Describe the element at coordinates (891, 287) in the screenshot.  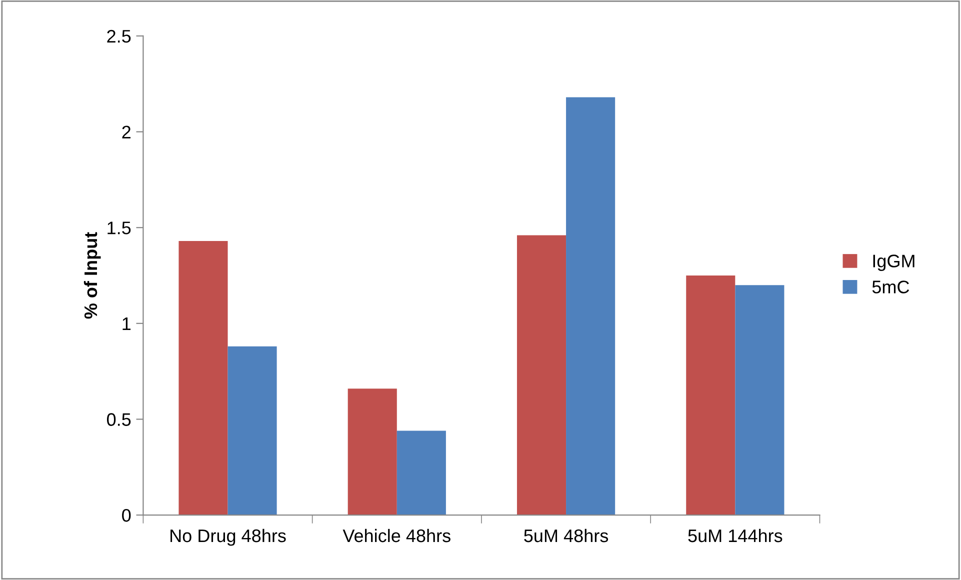
I see `legend-label: 5mC` at that location.